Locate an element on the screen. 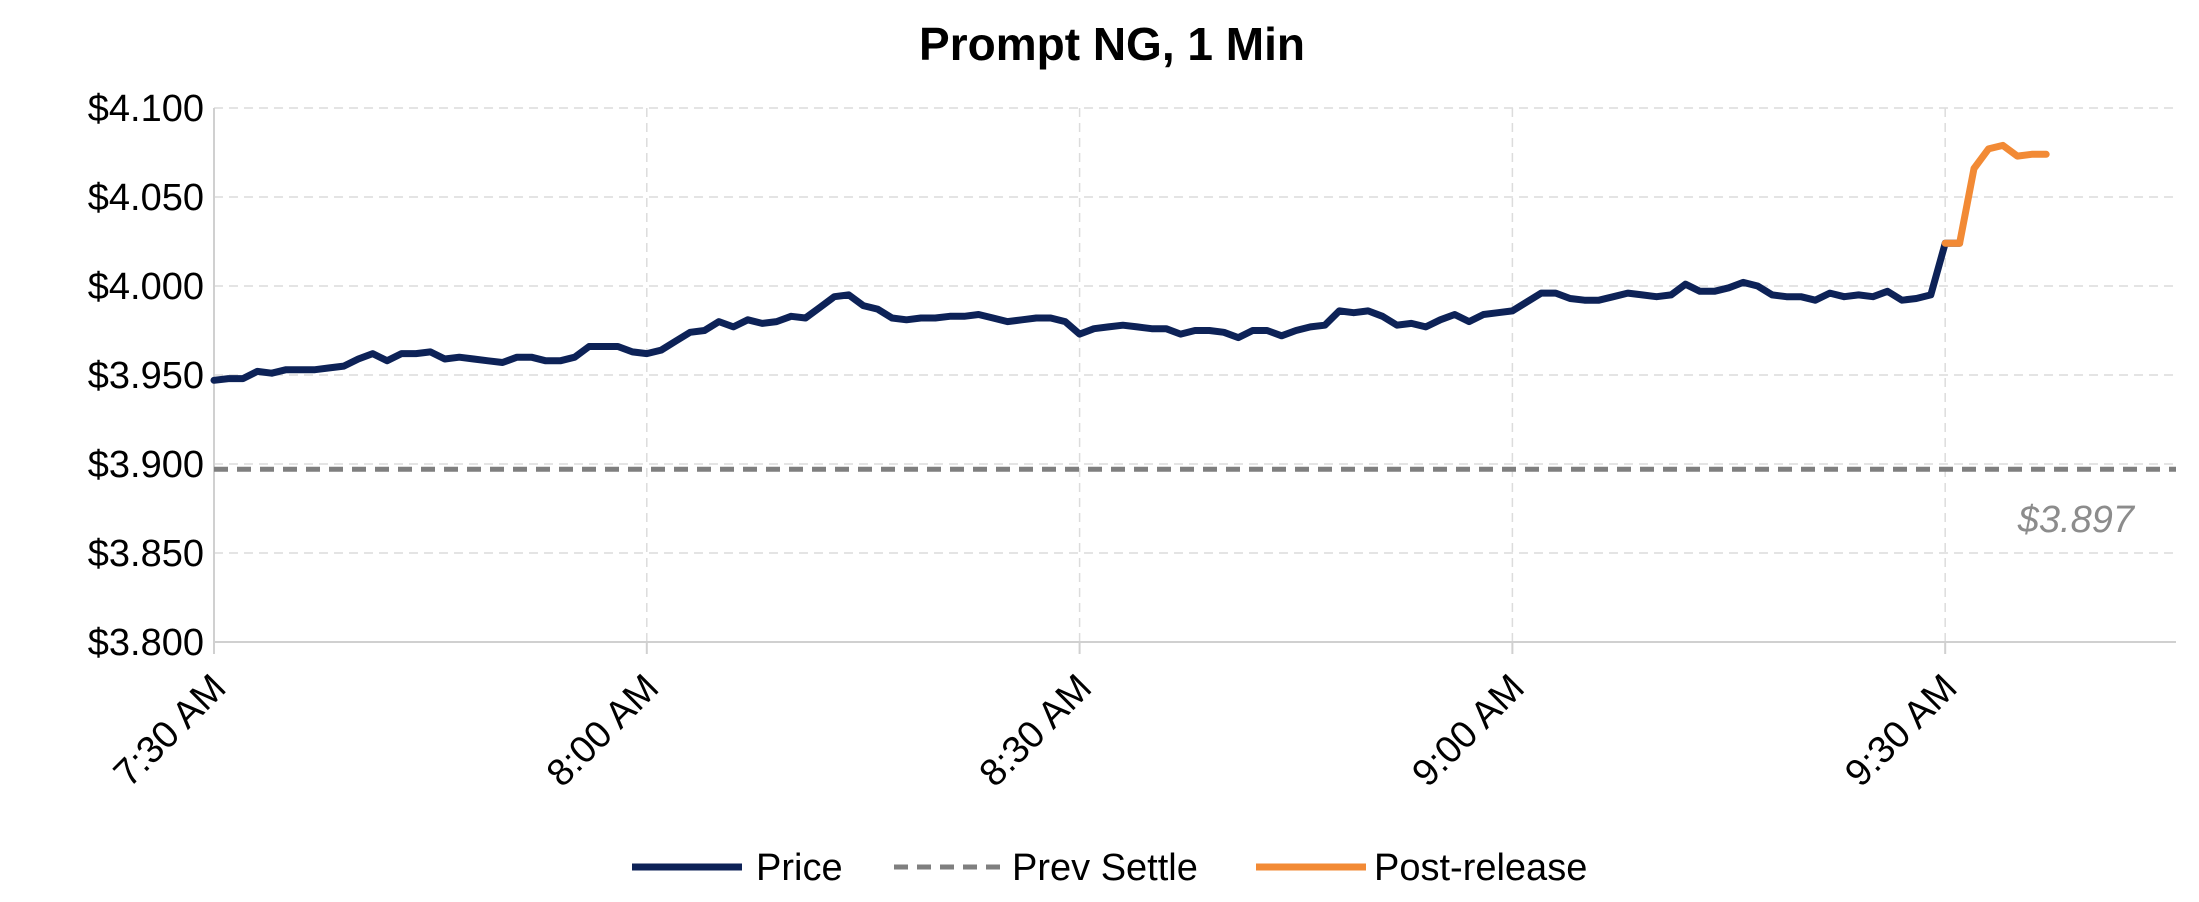  x-tick-label: 9:00 AM is located at coordinates (1468, 731).